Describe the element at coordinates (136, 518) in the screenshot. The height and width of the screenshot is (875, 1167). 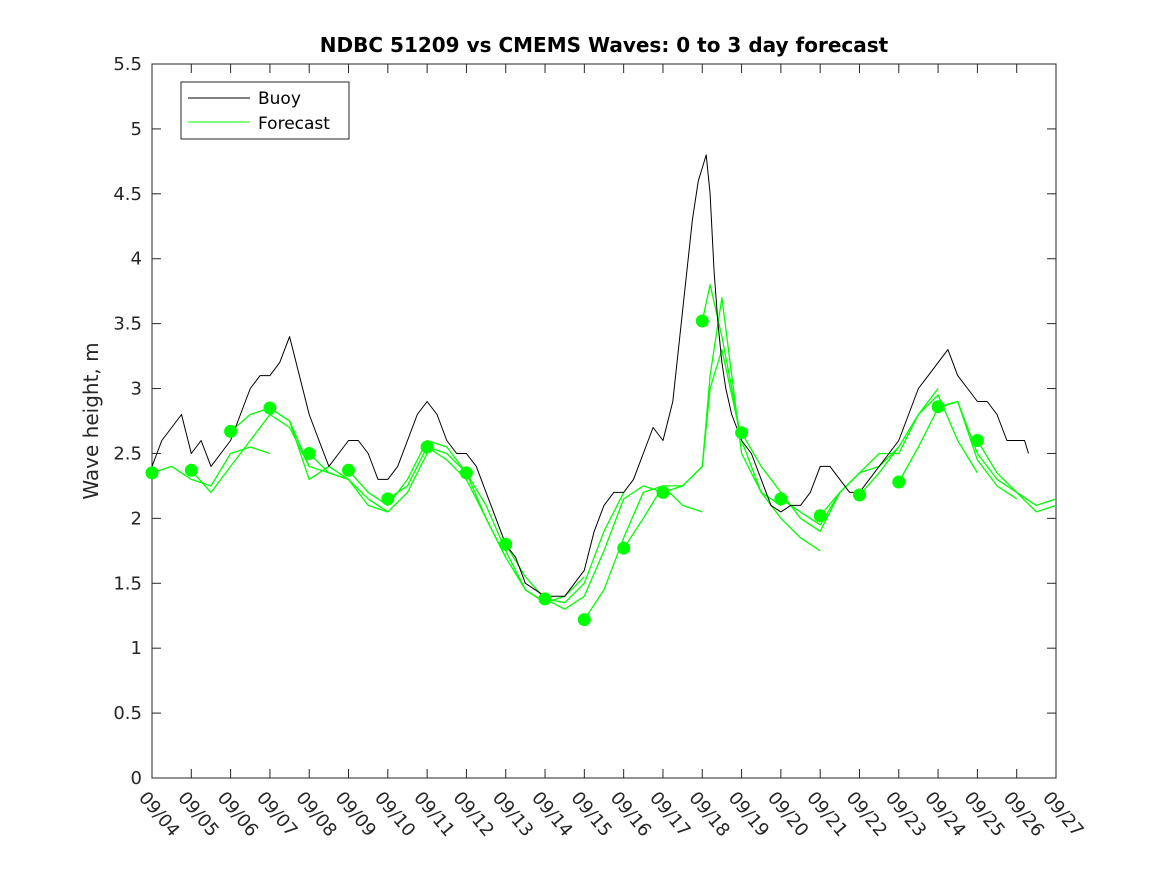
I see `y-tick-label: 2` at that location.